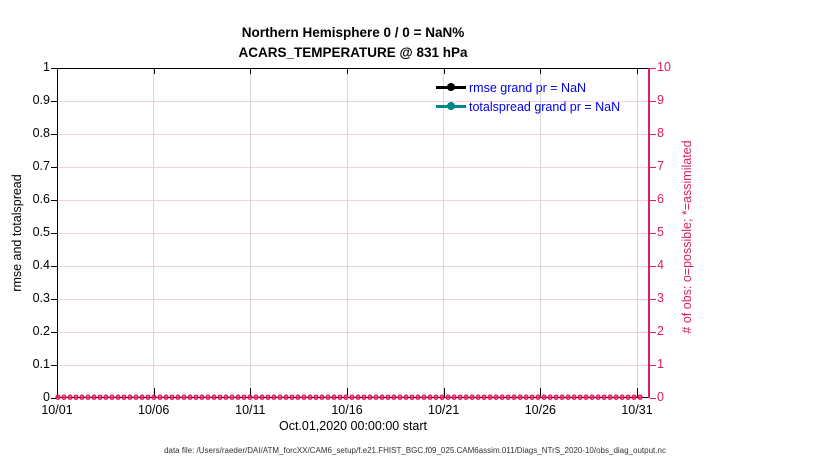 The height and width of the screenshot is (470, 830). Describe the element at coordinates (41, 265) in the screenshot. I see `y-left-tick-label: 0.4` at that location.